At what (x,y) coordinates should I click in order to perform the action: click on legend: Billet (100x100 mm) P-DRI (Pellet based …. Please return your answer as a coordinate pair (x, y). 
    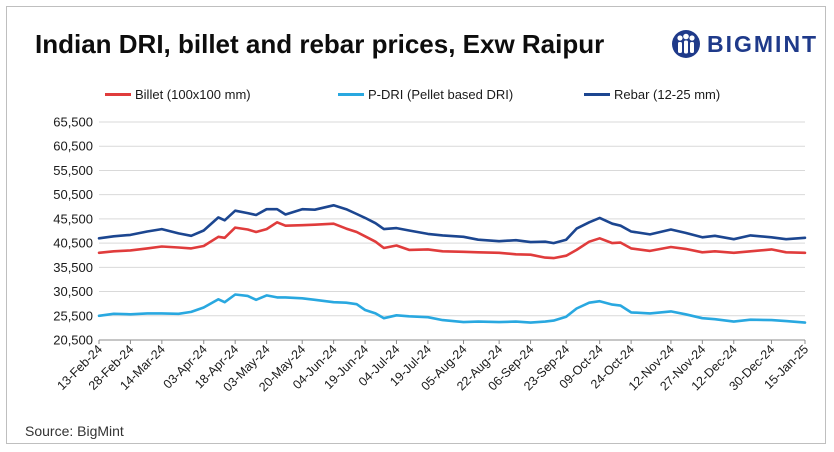
    Looking at the image, I should click on (417, 97).